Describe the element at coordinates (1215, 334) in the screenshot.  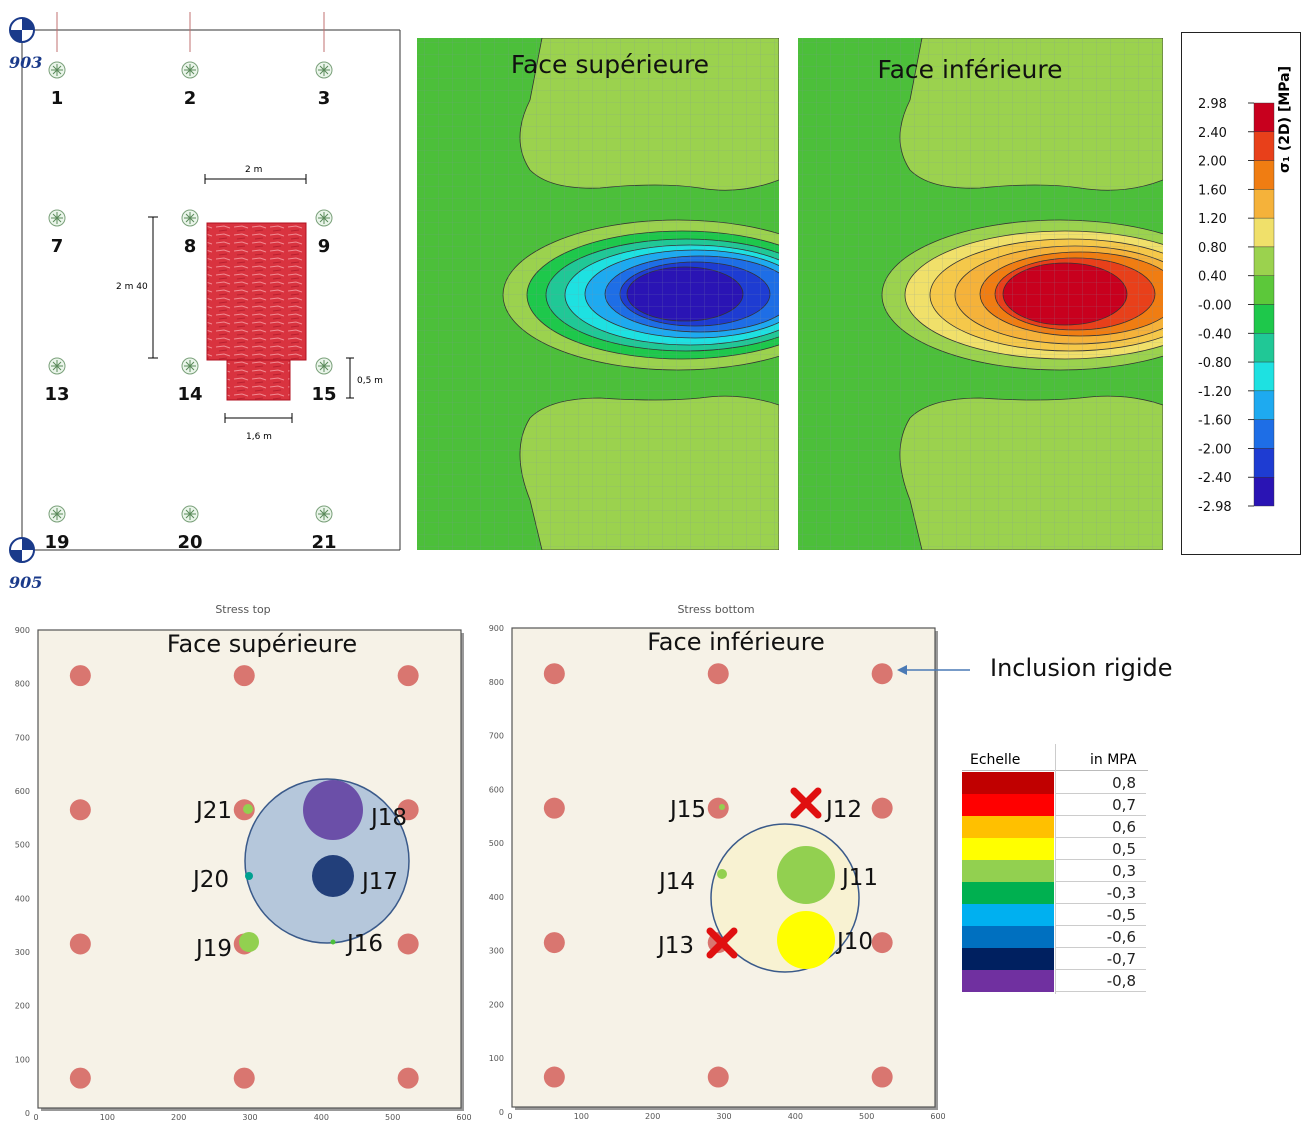
I see `legend-tick-label: -0.40` at that location.